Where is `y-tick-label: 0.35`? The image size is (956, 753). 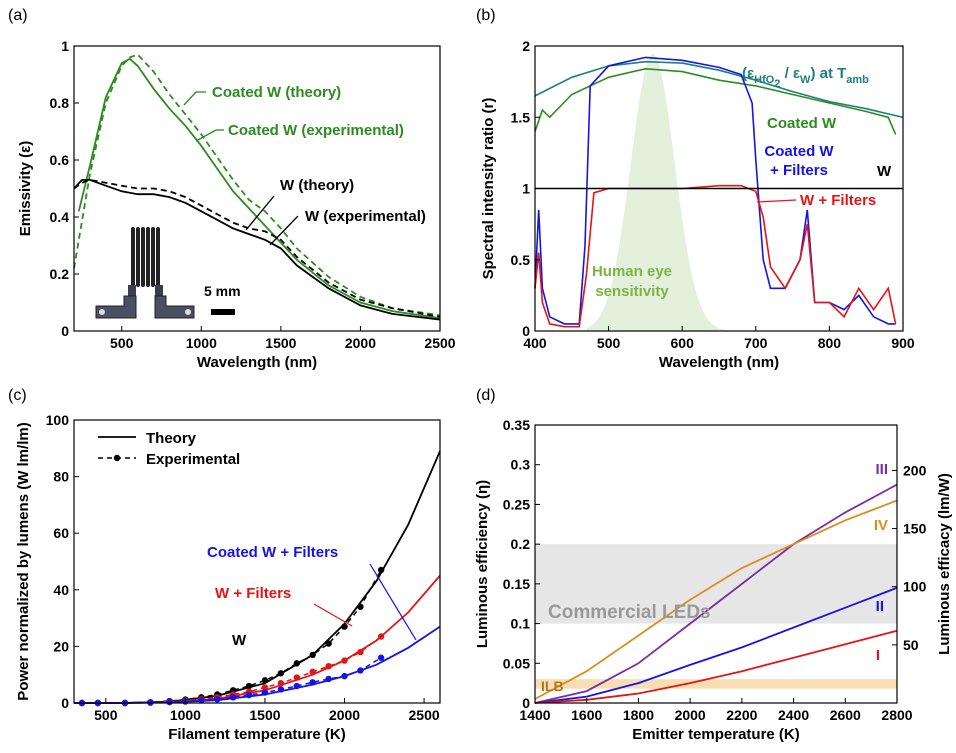 y-tick-label: 0.35 is located at coordinates (516, 425).